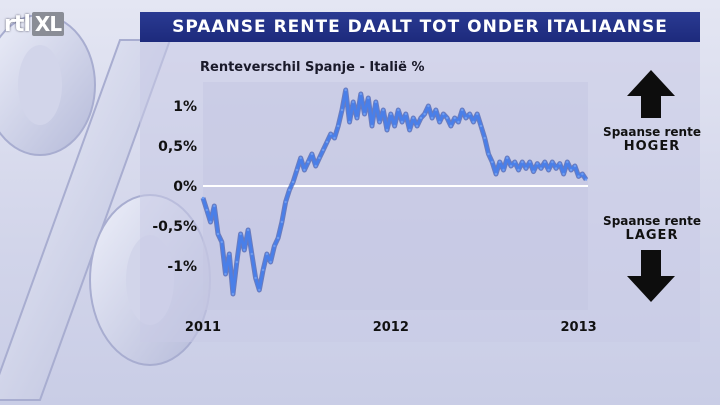  What do you see at coordinates (652, 146) in the screenshot?
I see `higher-annotation-line2: HOGER` at bounding box center [652, 146].